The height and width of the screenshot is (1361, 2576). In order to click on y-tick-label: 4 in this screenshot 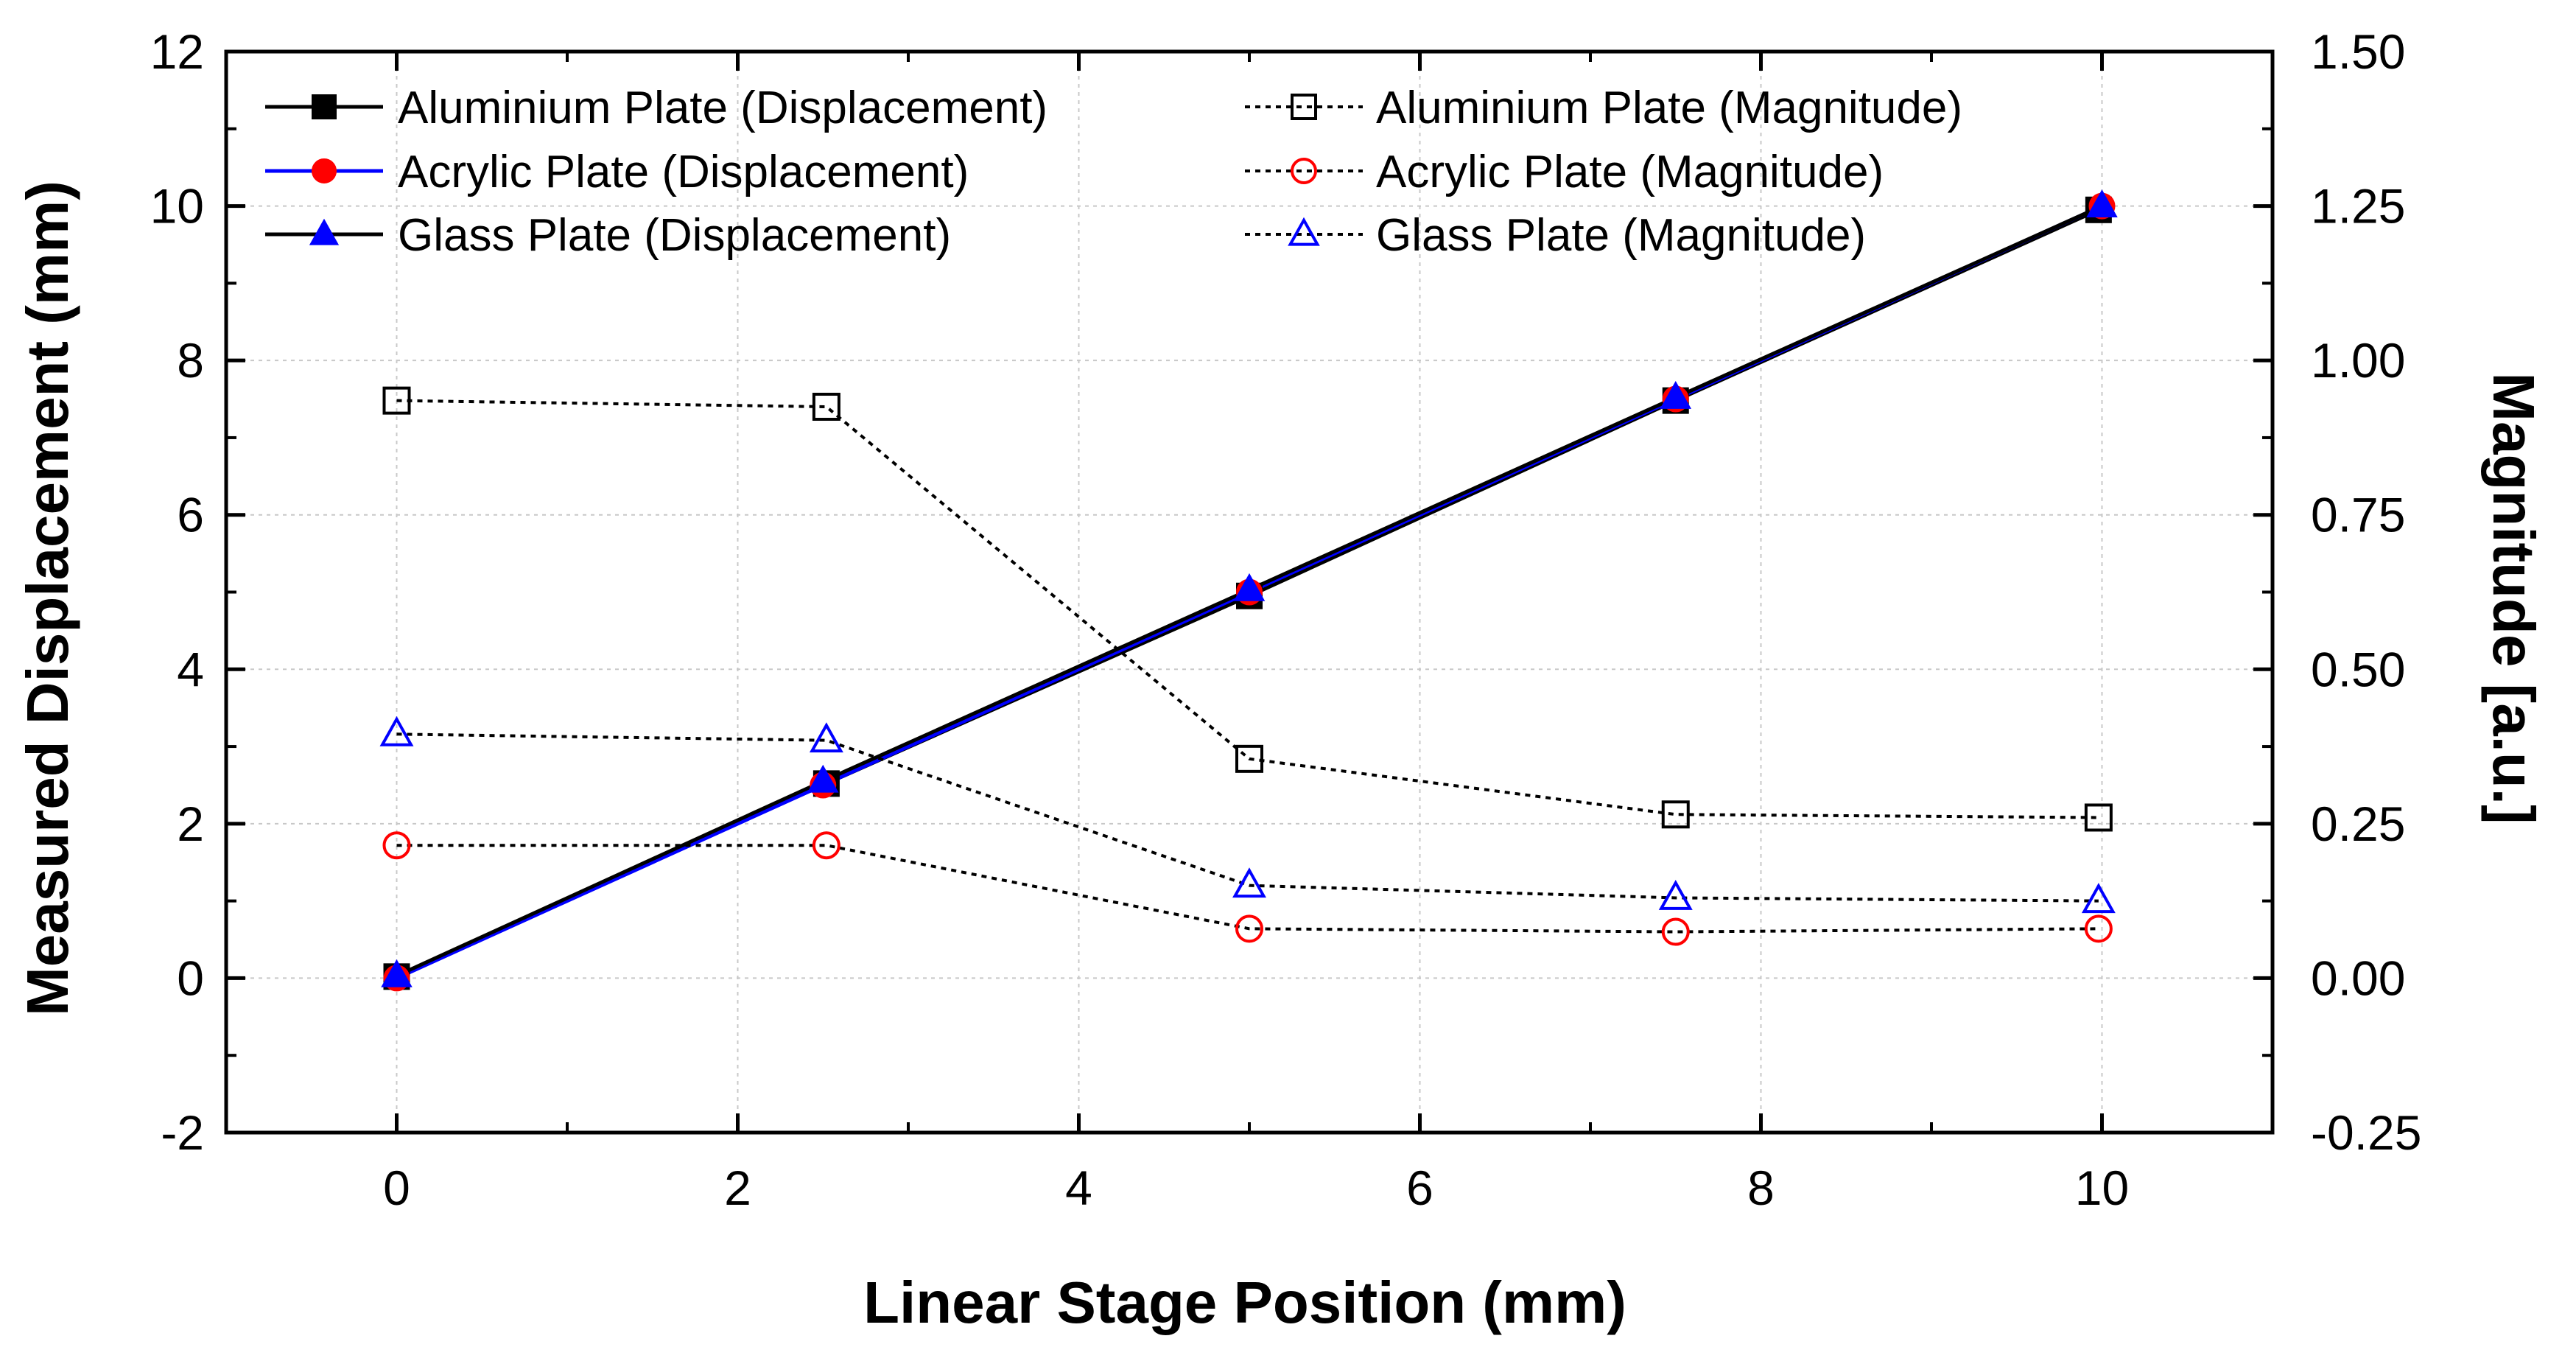, I will do `click(190, 669)`.